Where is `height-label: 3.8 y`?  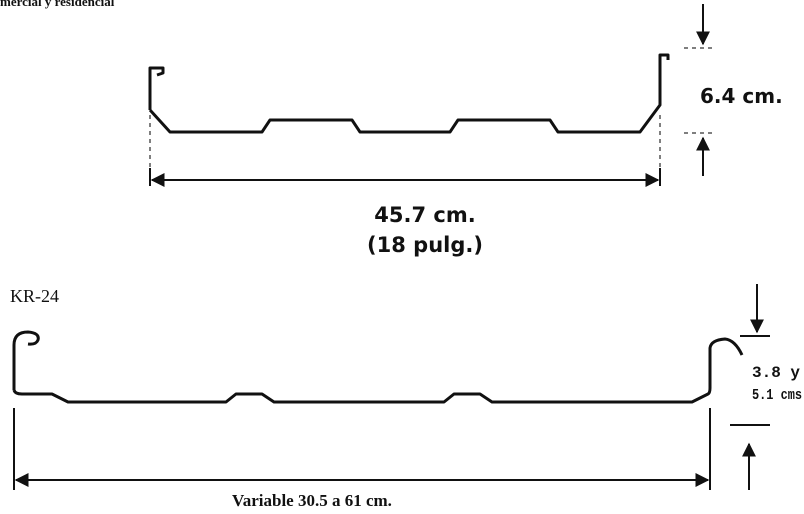
height-label: 3.8 y is located at coordinates (776, 373).